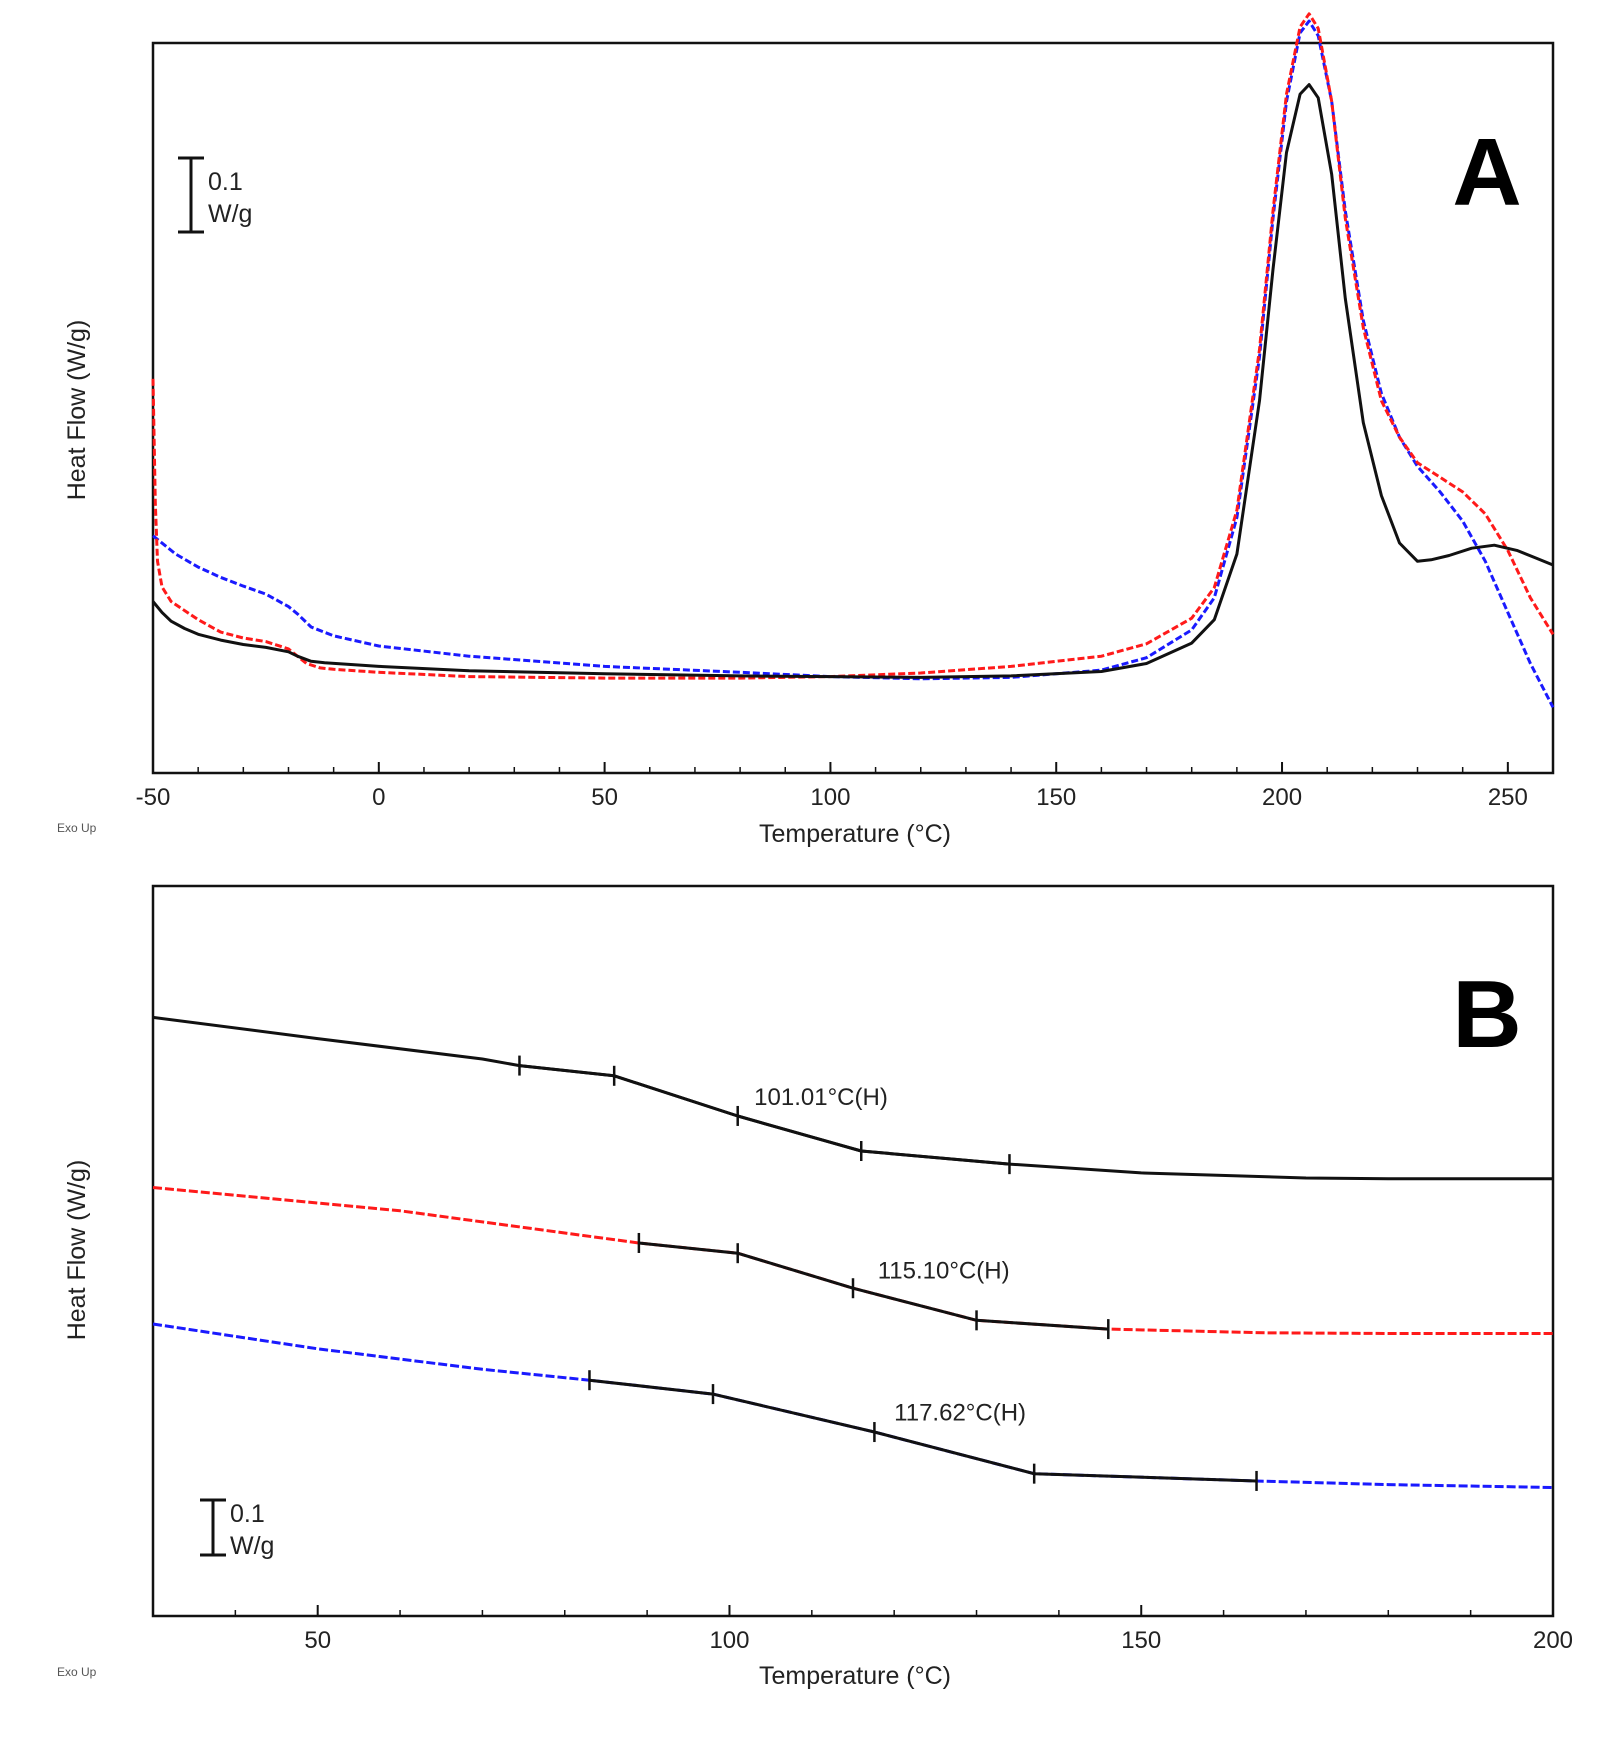  I want to click on glass-transition-label: 115.10°C(H), so click(944, 1271).